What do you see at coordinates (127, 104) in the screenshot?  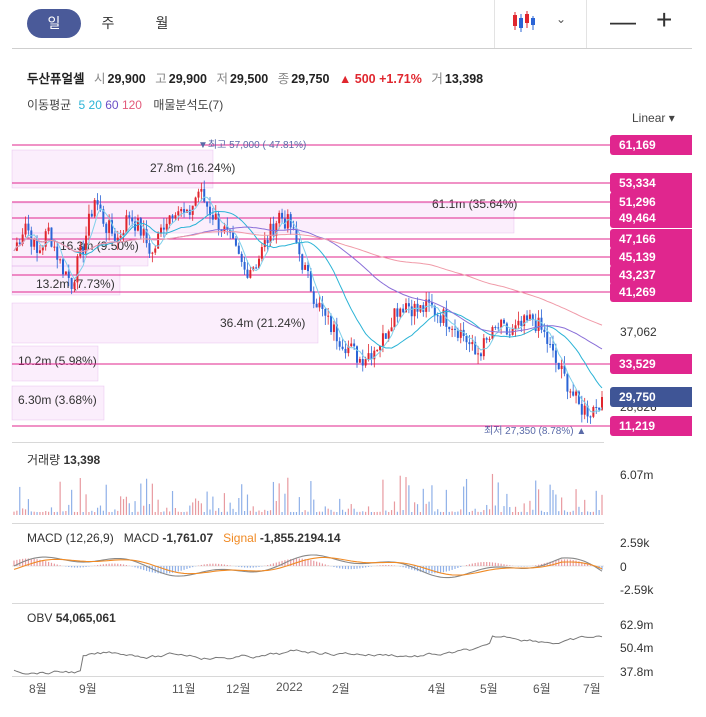 I see `indicator-legend: 이동평균 5 20 60 120 매물분석도(7)` at bounding box center [127, 104].